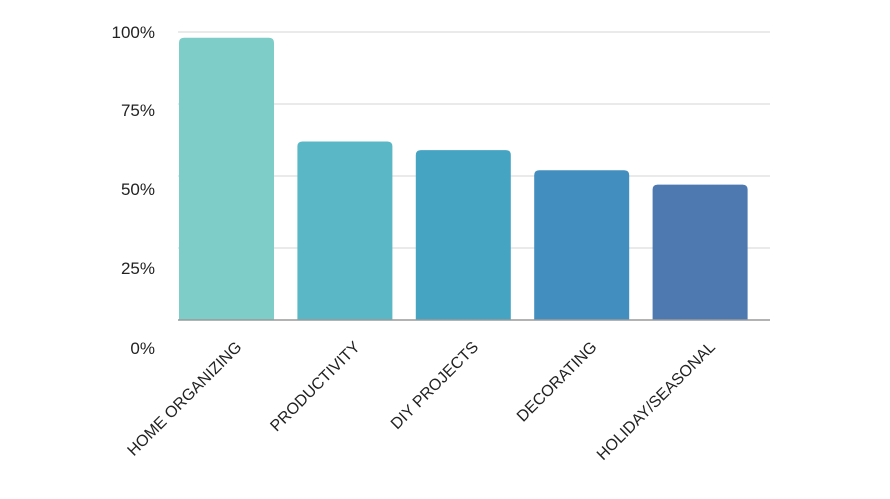 Image resolution: width=890 pixels, height=499 pixels. I want to click on x-category-label: DECORATING, so click(557, 382).